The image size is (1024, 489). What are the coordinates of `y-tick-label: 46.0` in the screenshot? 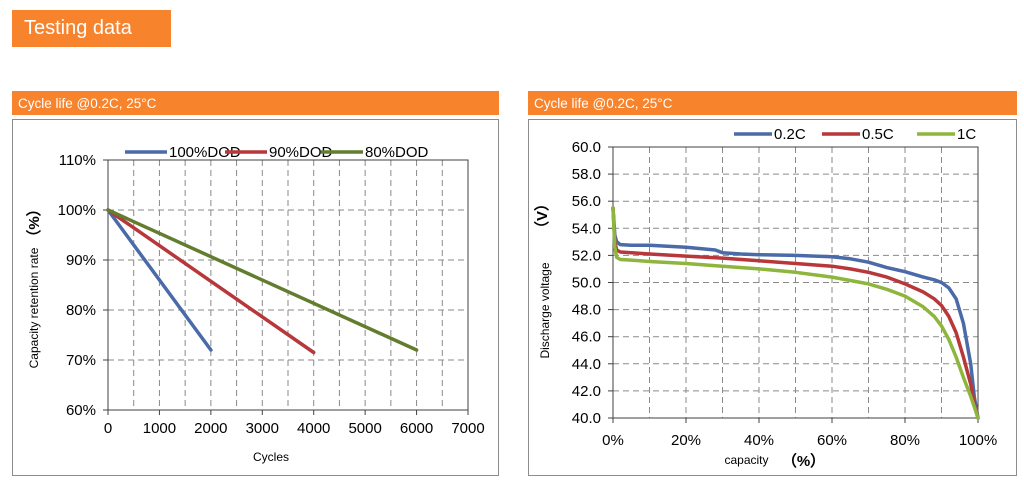 It's located at (586, 337).